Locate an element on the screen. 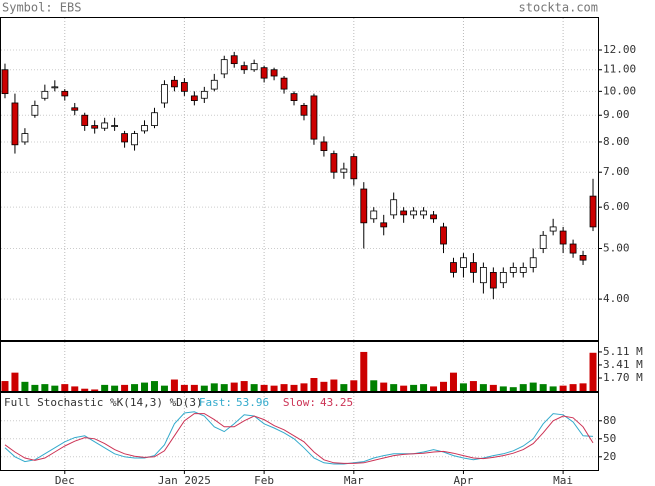 This screenshot has width=655, height=486. y-tick-label: 3.41 M is located at coordinates (623, 364).